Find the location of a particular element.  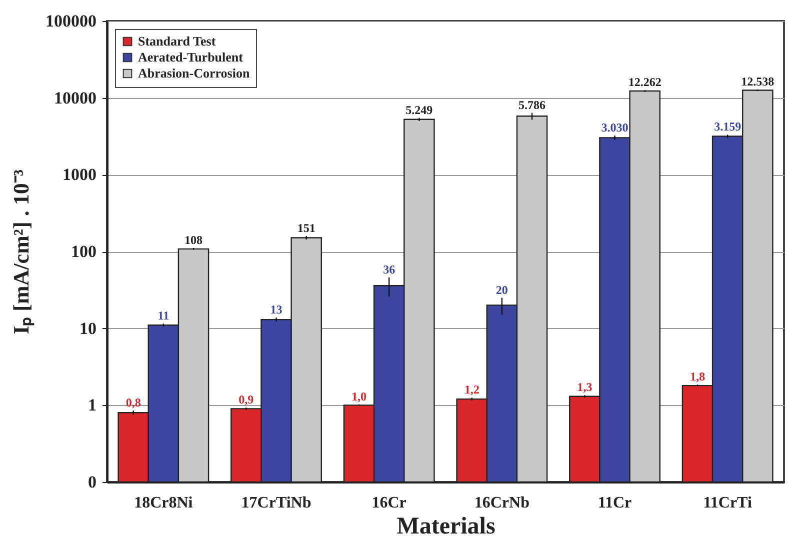

legend-label: Aerated-Turbulent is located at coordinates (191, 57).